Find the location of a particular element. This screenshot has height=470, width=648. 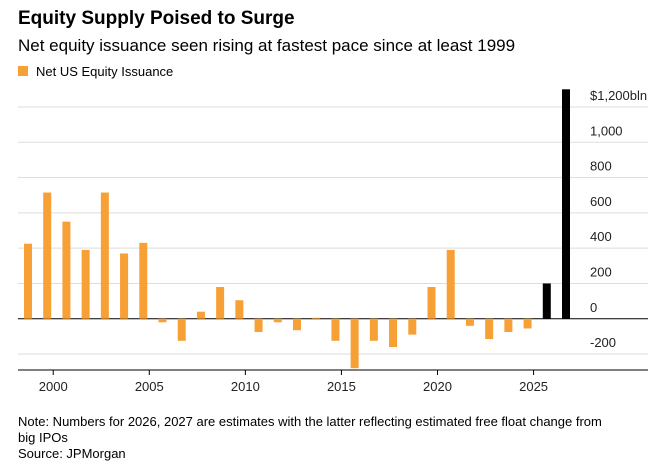

y-tick-label: 600 is located at coordinates (601, 201).